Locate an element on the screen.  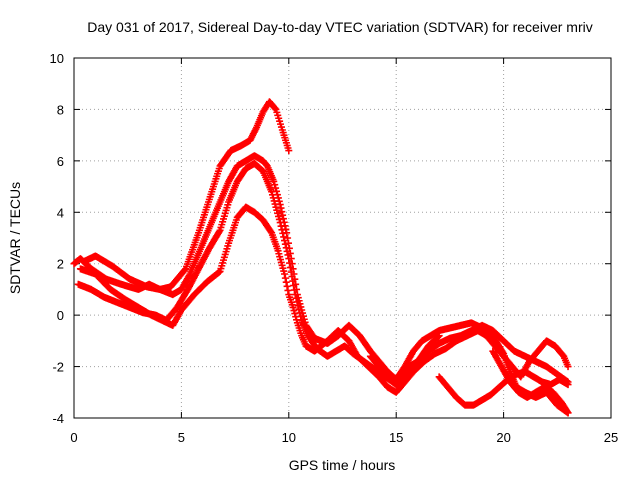
y-tick-label: -4 is located at coordinates (58, 418).